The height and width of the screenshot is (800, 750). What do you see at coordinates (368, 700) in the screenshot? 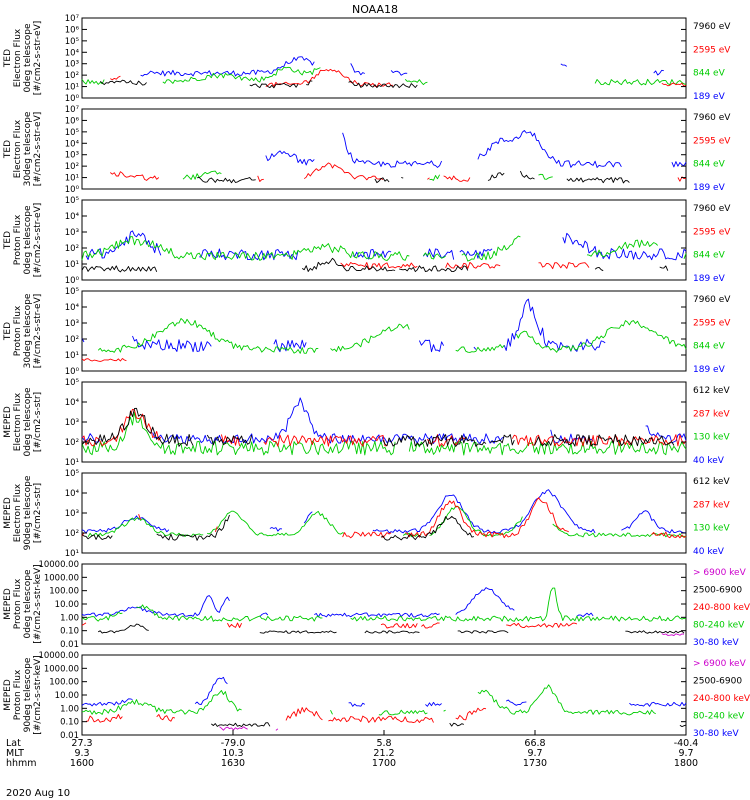
I see `panel-8-series-80-240-kev` at bounding box center [368, 700].